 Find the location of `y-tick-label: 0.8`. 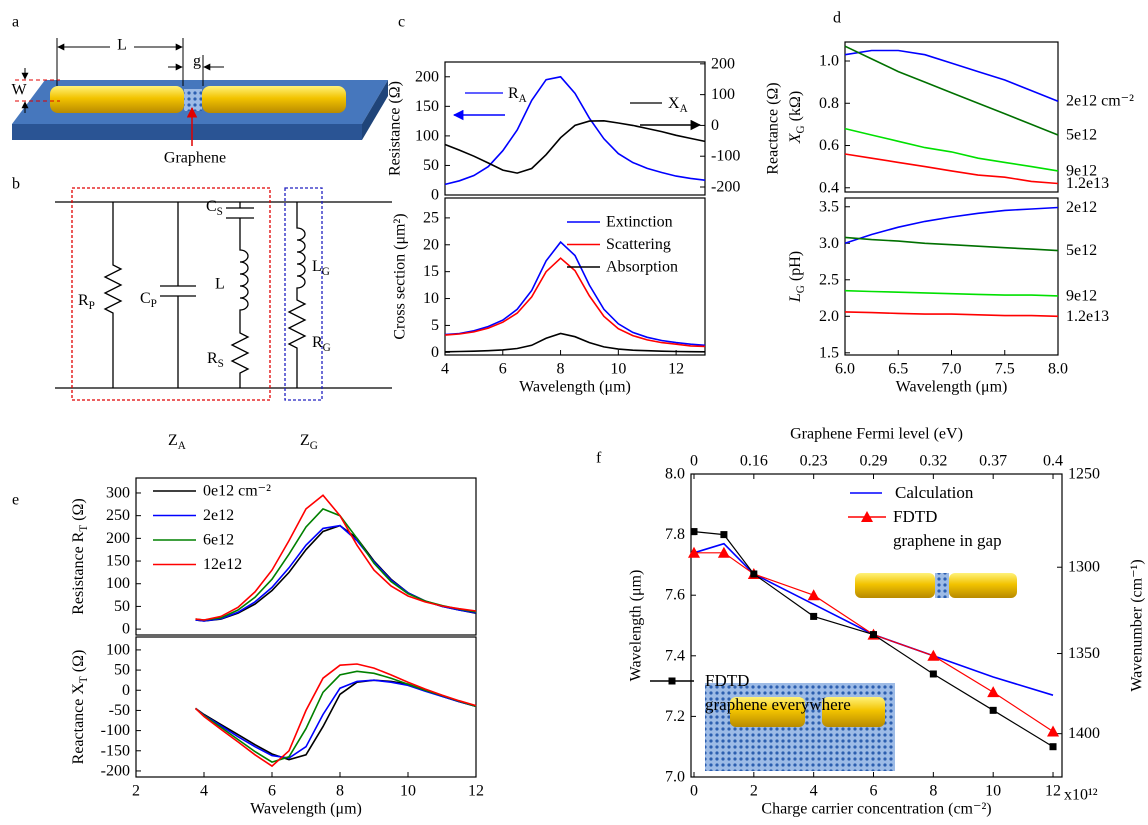

y-tick-label: 0.8 is located at coordinates (829, 103).